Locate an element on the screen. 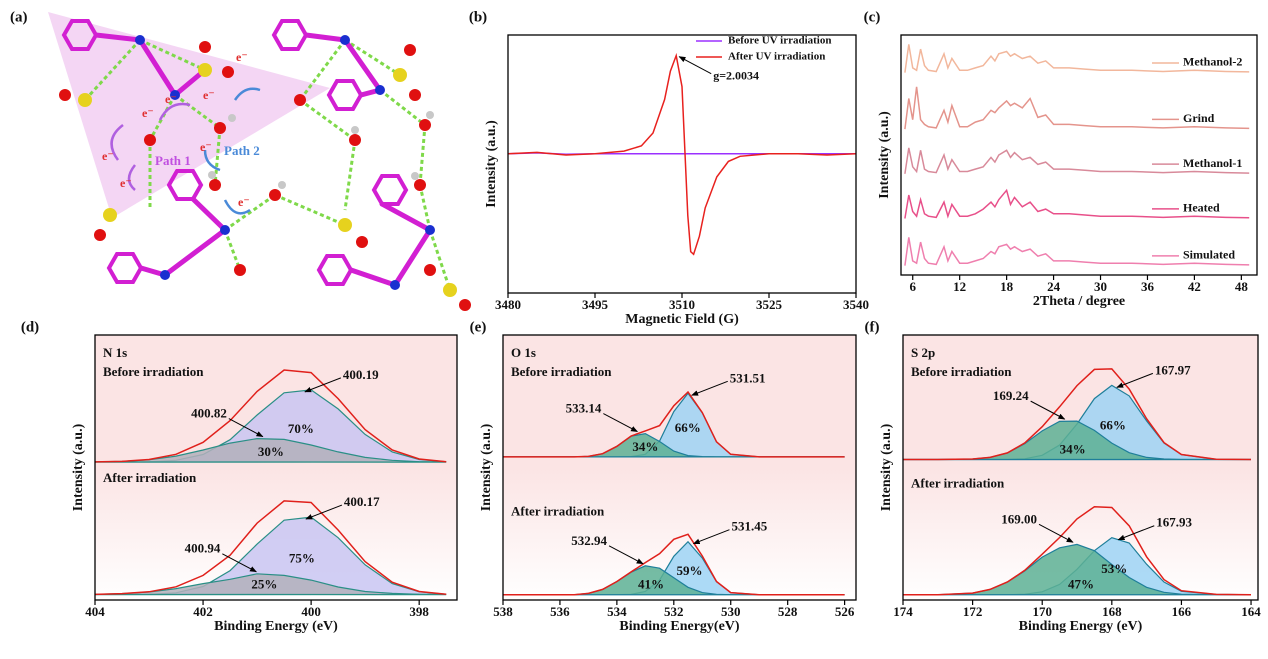 Image resolution: width=1268 pixels, height=659 pixels. core-level-title: S 2p is located at coordinates (923, 352).